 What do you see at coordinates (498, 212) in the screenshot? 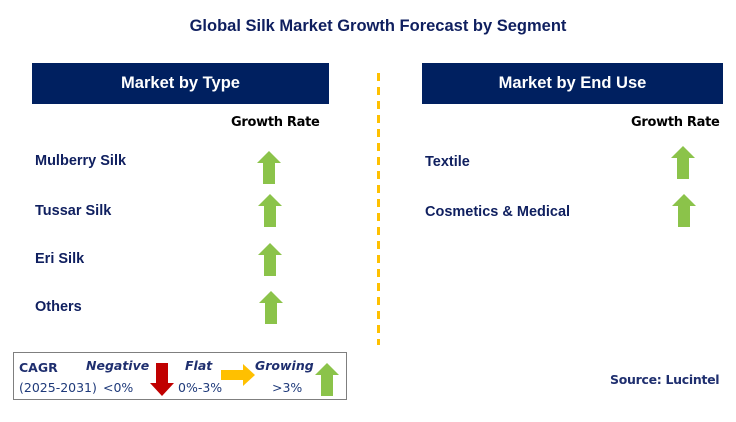
I see `end-use-row-label: Cosmetics & Medical` at bounding box center [498, 212].